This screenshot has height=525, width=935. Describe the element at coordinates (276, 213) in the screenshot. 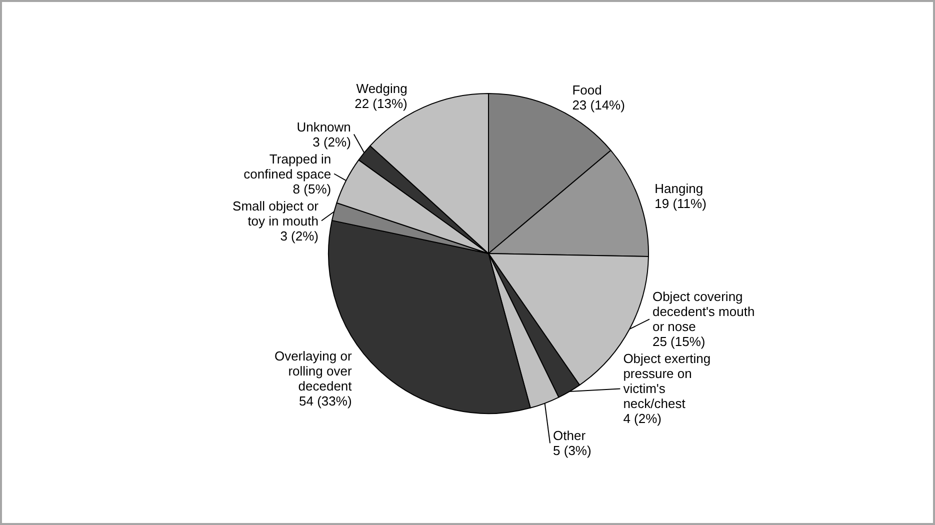

I see `slice-label: Small object or toy in mouth` at that location.